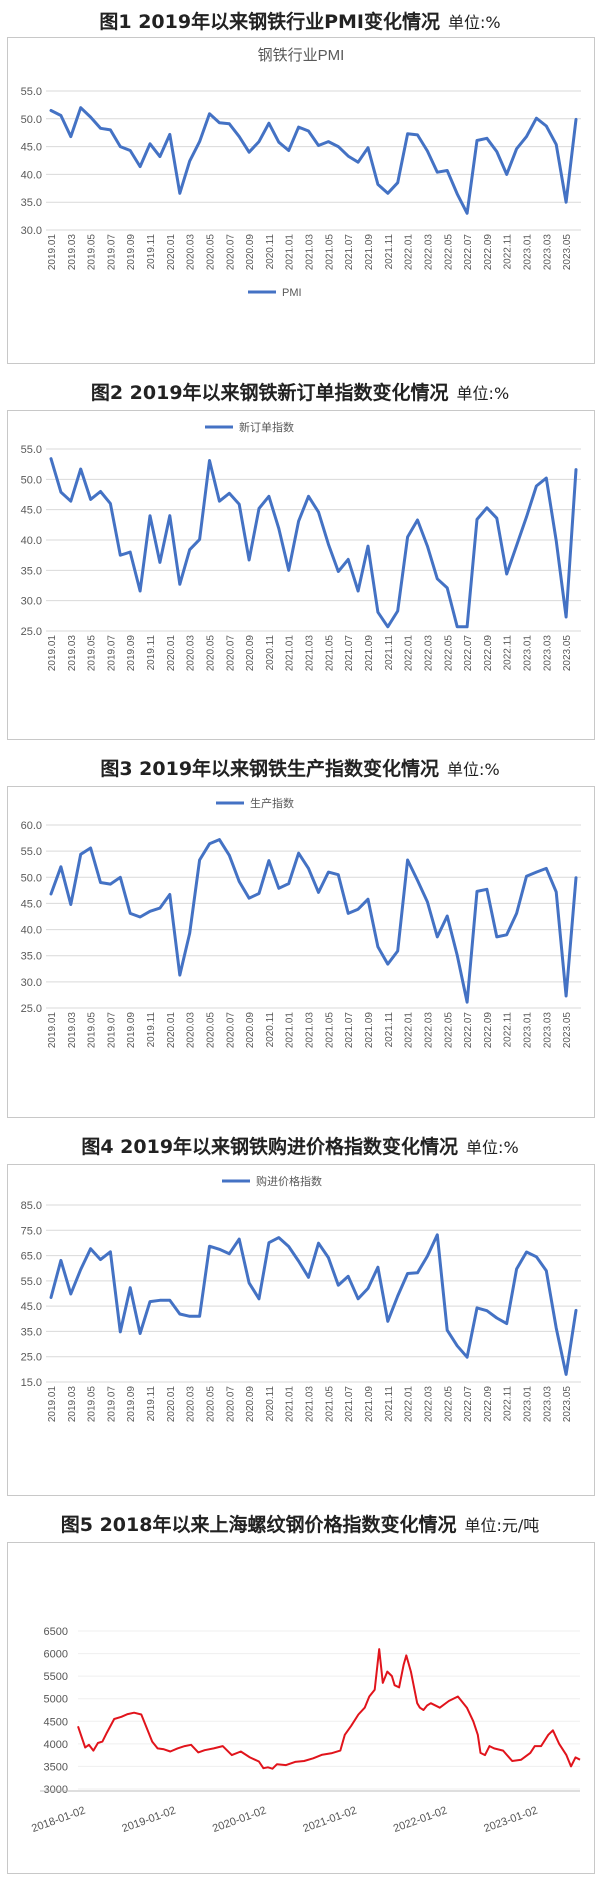 The image size is (600, 1881). What do you see at coordinates (191, 1030) in the screenshot?
I see `x-tick-label: 2020.03` at bounding box center [191, 1030].